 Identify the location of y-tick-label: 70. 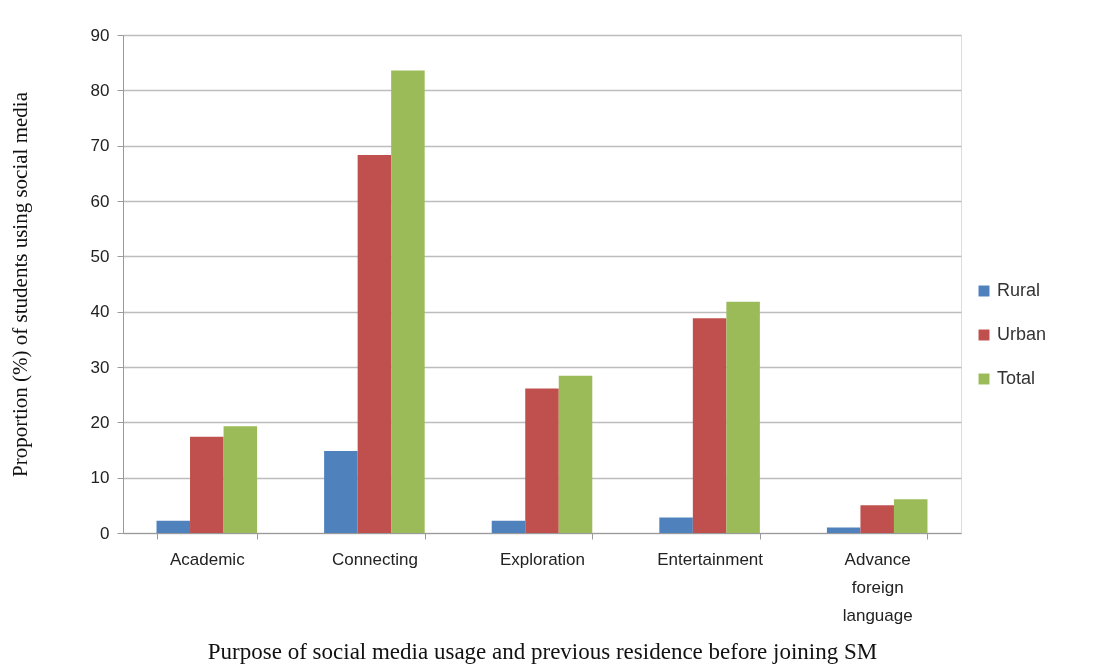
(100, 146).